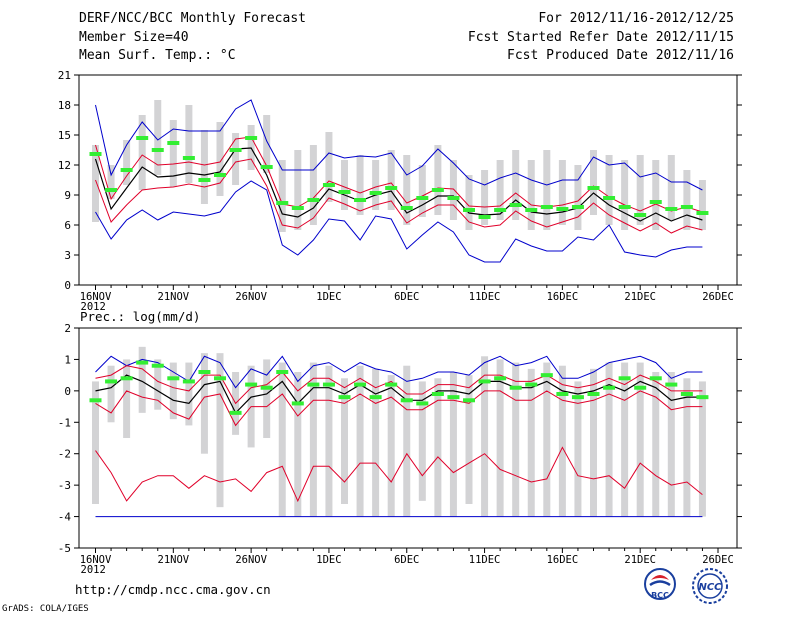 Image resolution: width=800 pixels, height=618 pixels. What do you see at coordinates (67, 285) in the screenshot?
I see `temp-ytick-label: 0` at bounding box center [67, 285].